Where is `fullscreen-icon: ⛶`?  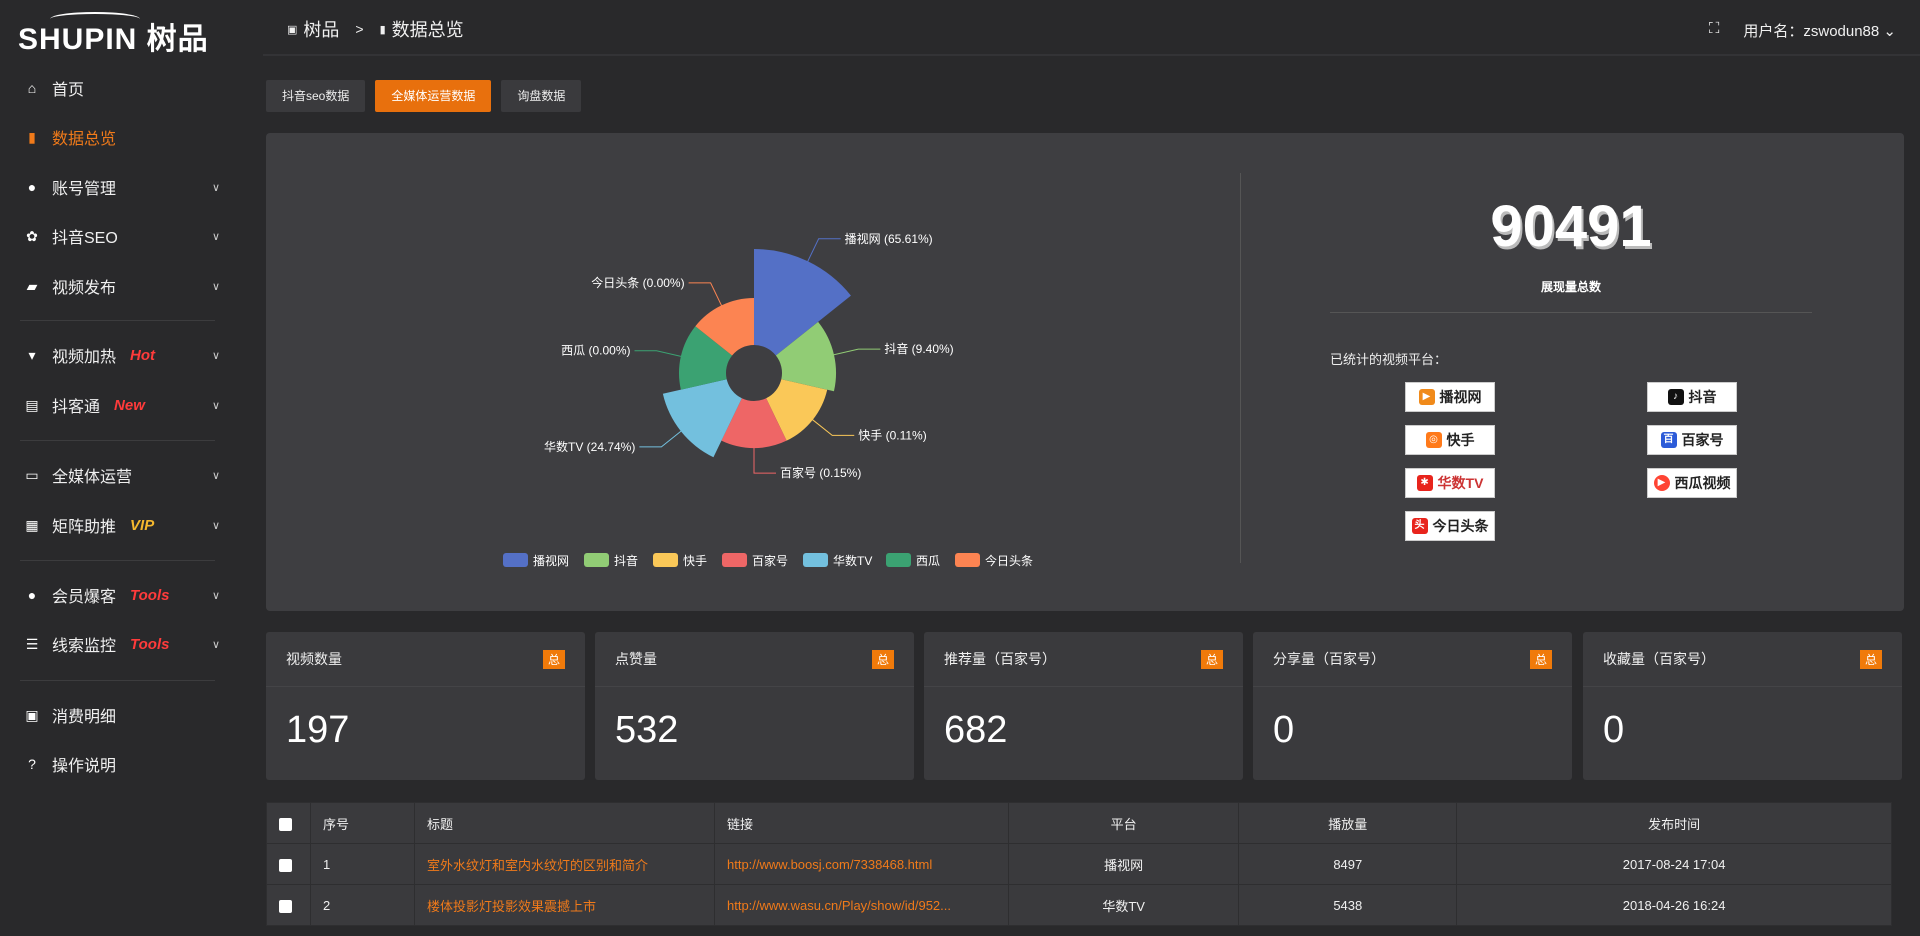
fullscreen-icon: ⛶ is located at coordinates (1714, 28).